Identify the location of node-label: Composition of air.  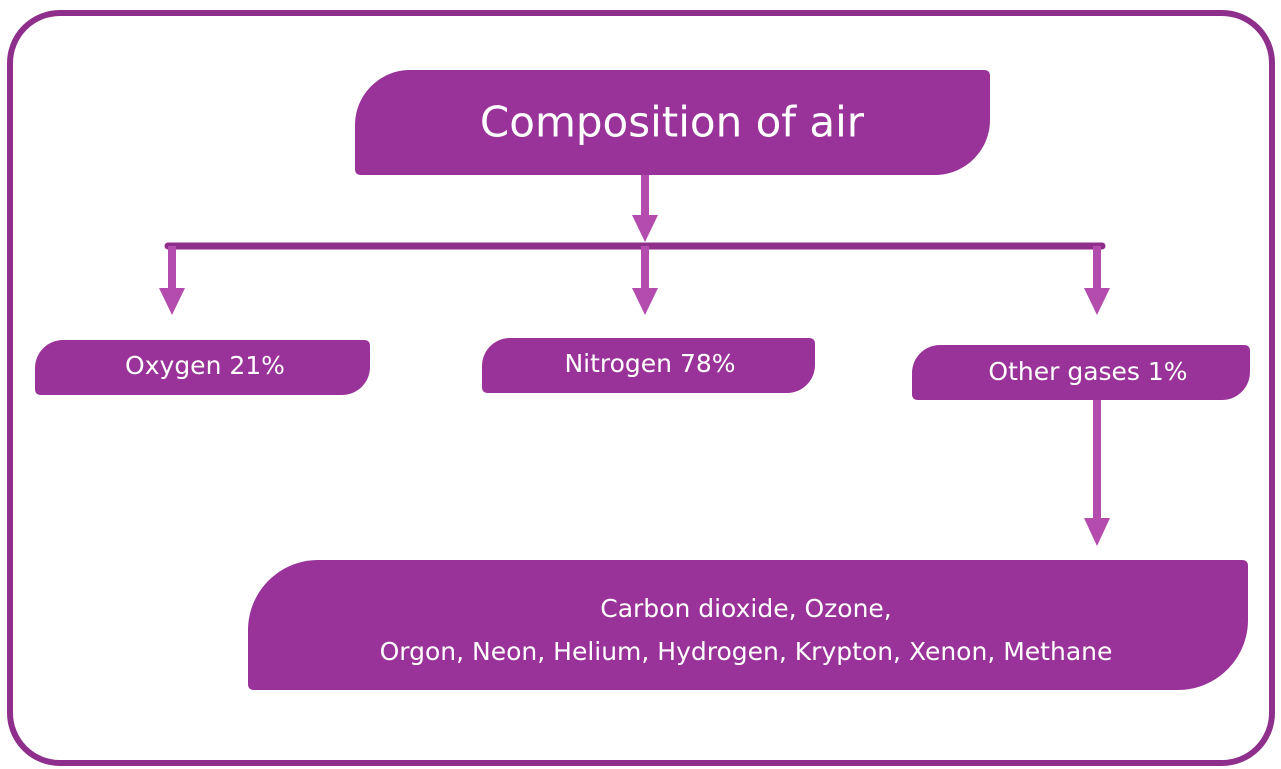
(672, 122).